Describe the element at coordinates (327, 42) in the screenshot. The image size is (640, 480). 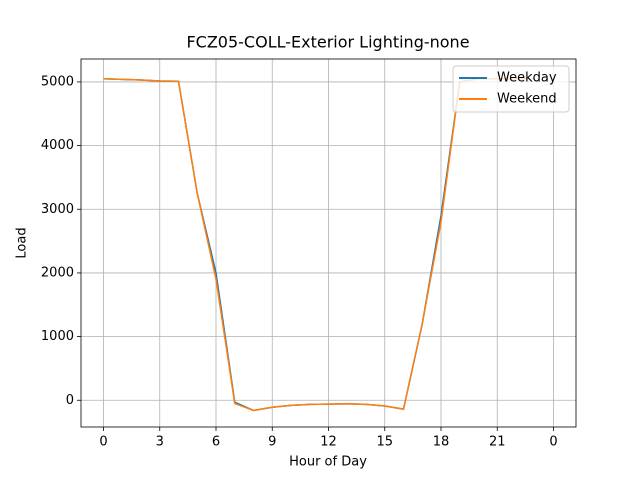
I see `chart-title: FCZ05-COLL-Exterior Lighting-none` at that location.